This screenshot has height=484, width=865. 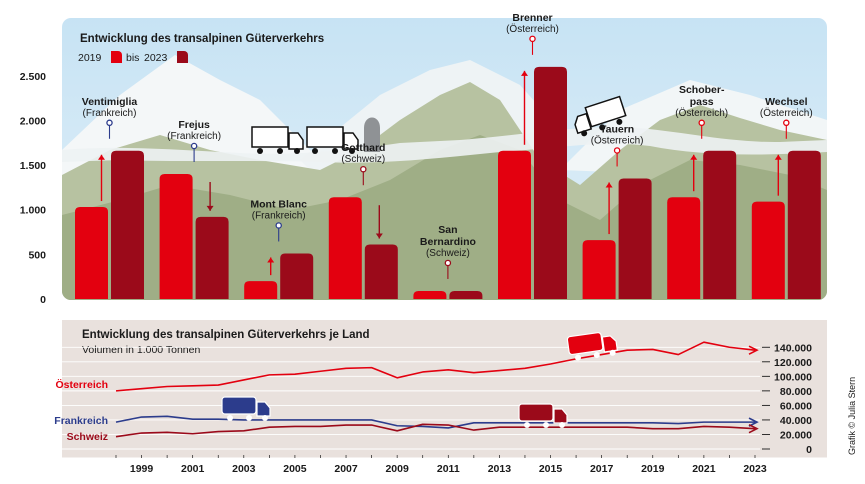 What do you see at coordinates (90, 58) in the screenshot?
I see `legend-from-year: 2019` at bounding box center [90, 58].